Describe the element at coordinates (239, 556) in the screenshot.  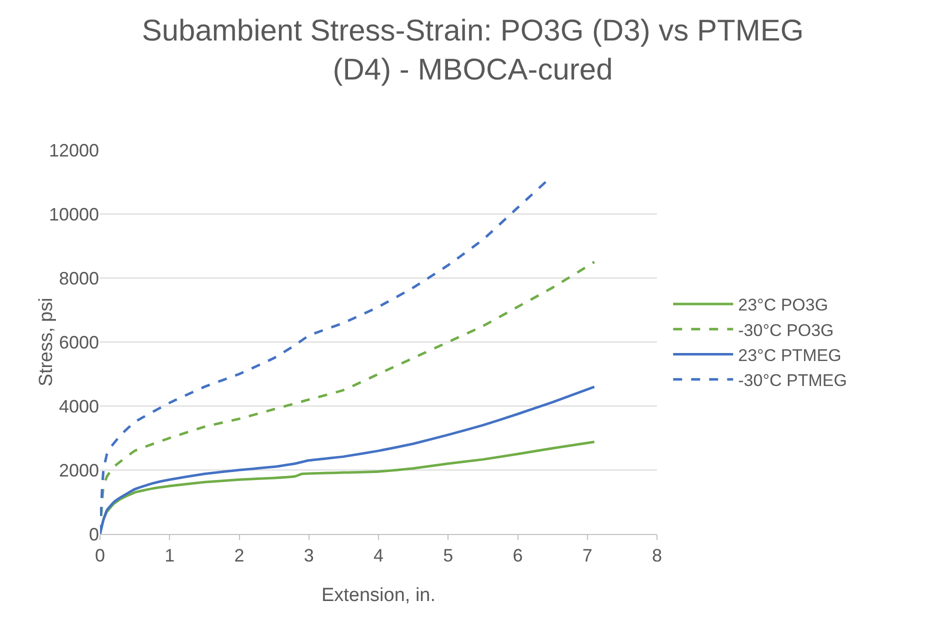
I see `x-tick-label: 2` at that location.